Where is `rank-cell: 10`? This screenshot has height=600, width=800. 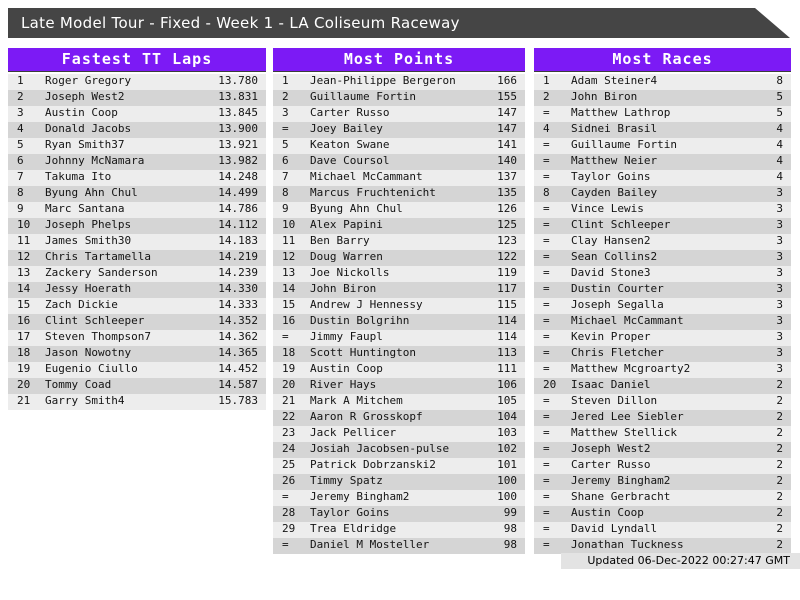 rank-cell: 10 is located at coordinates (24, 224).